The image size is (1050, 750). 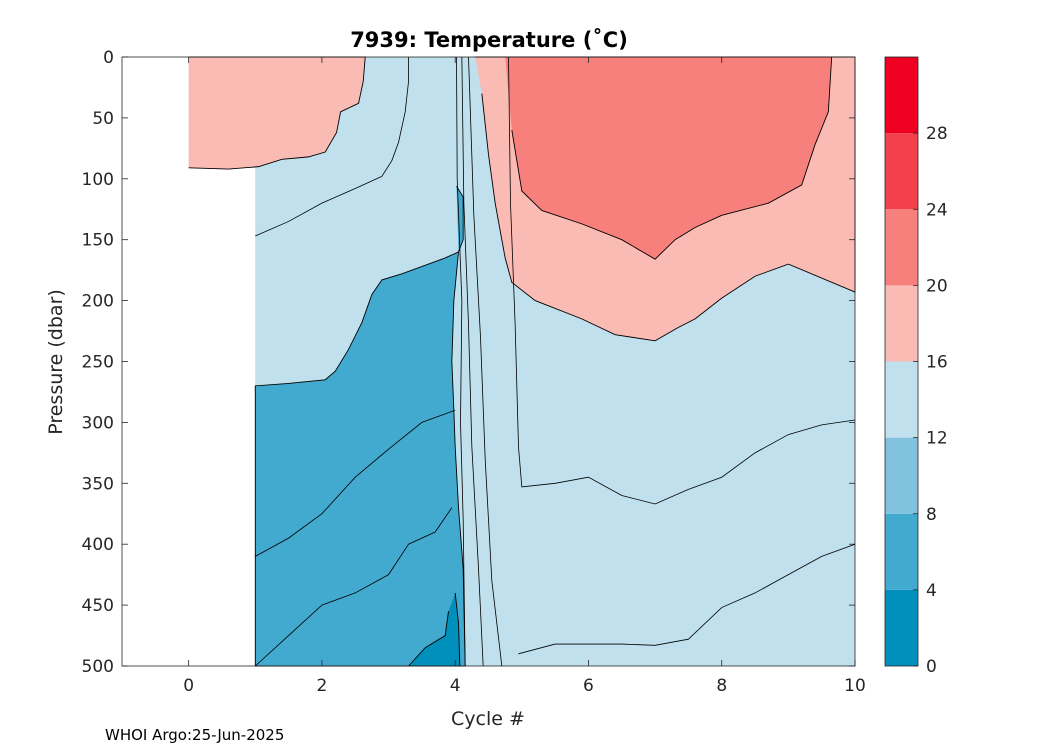 What do you see at coordinates (937, 210) in the screenshot?
I see `colorbar-label-24: 24` at bounding box center [937, 210].